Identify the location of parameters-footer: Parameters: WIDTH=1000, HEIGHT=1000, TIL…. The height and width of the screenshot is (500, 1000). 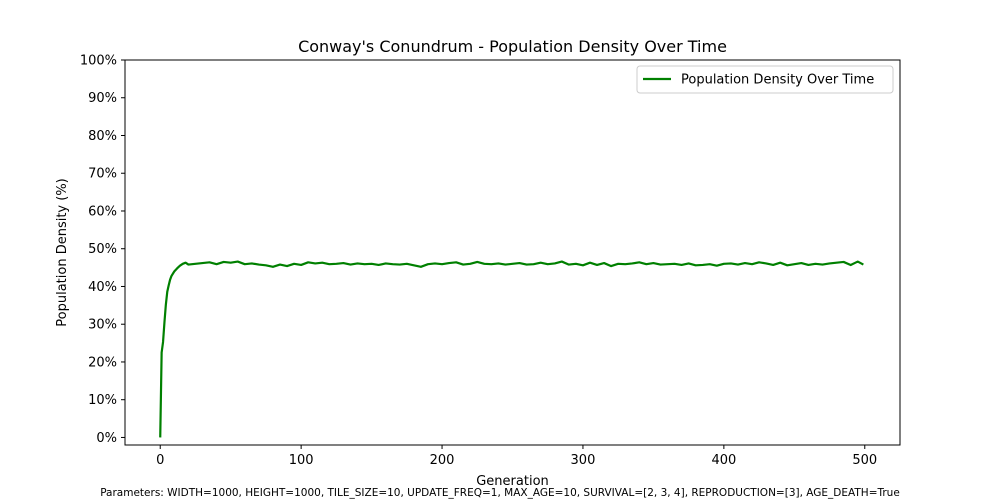
(500, 493).